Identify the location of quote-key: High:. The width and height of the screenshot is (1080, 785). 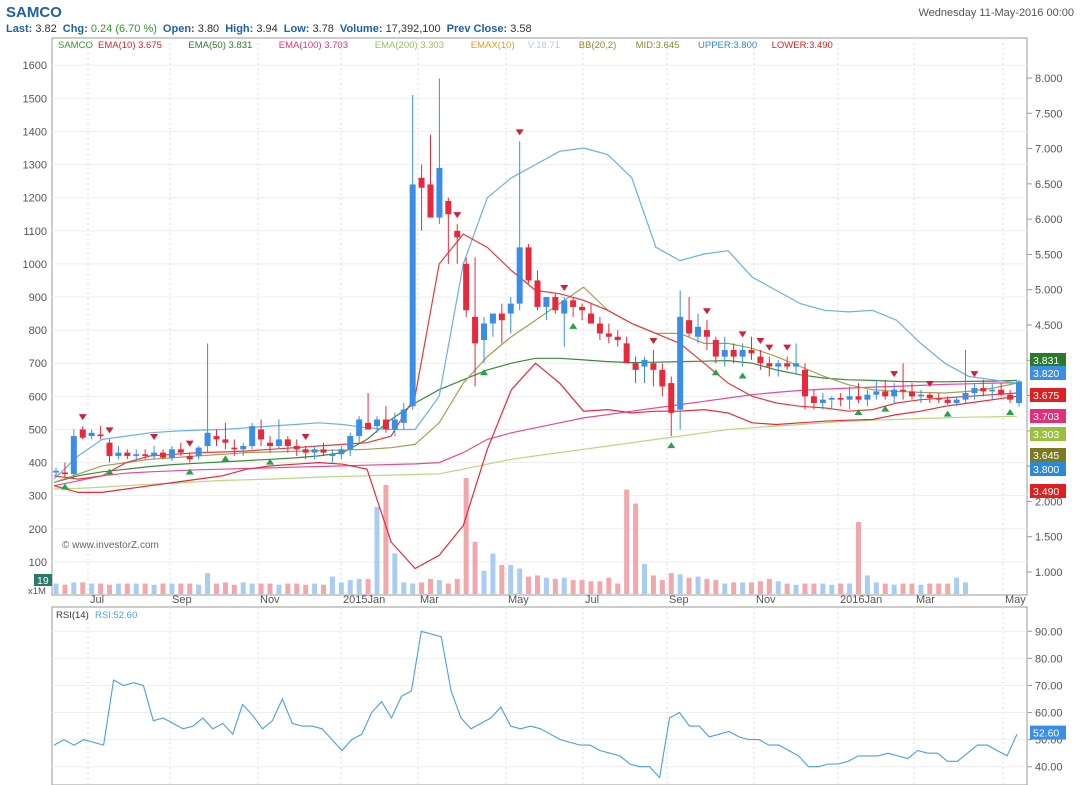
(241, 29).